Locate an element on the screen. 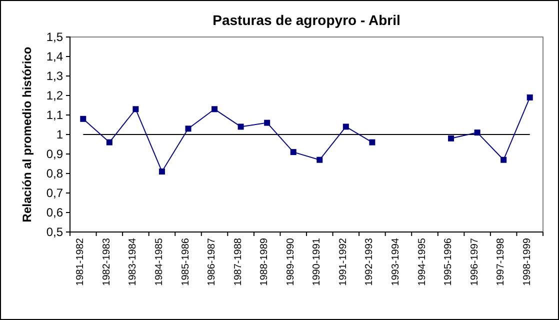 This screenshot has height=320, width=559. x-tick-label: 1981-1982 is located at coordinates (80, 262).